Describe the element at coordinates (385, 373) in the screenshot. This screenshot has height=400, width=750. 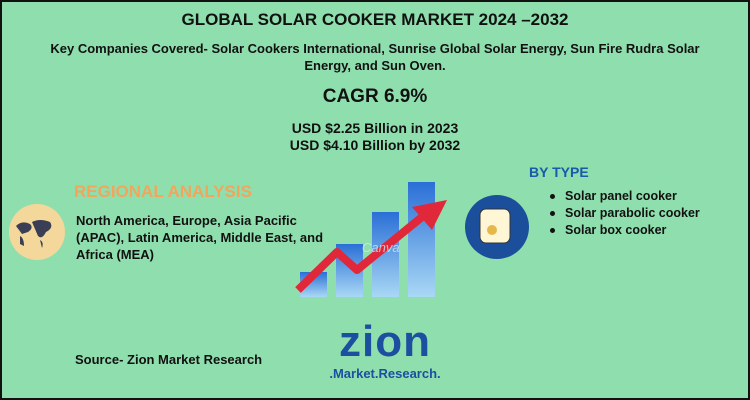
I see `logo-tagline: .Market.Research.` at that location.